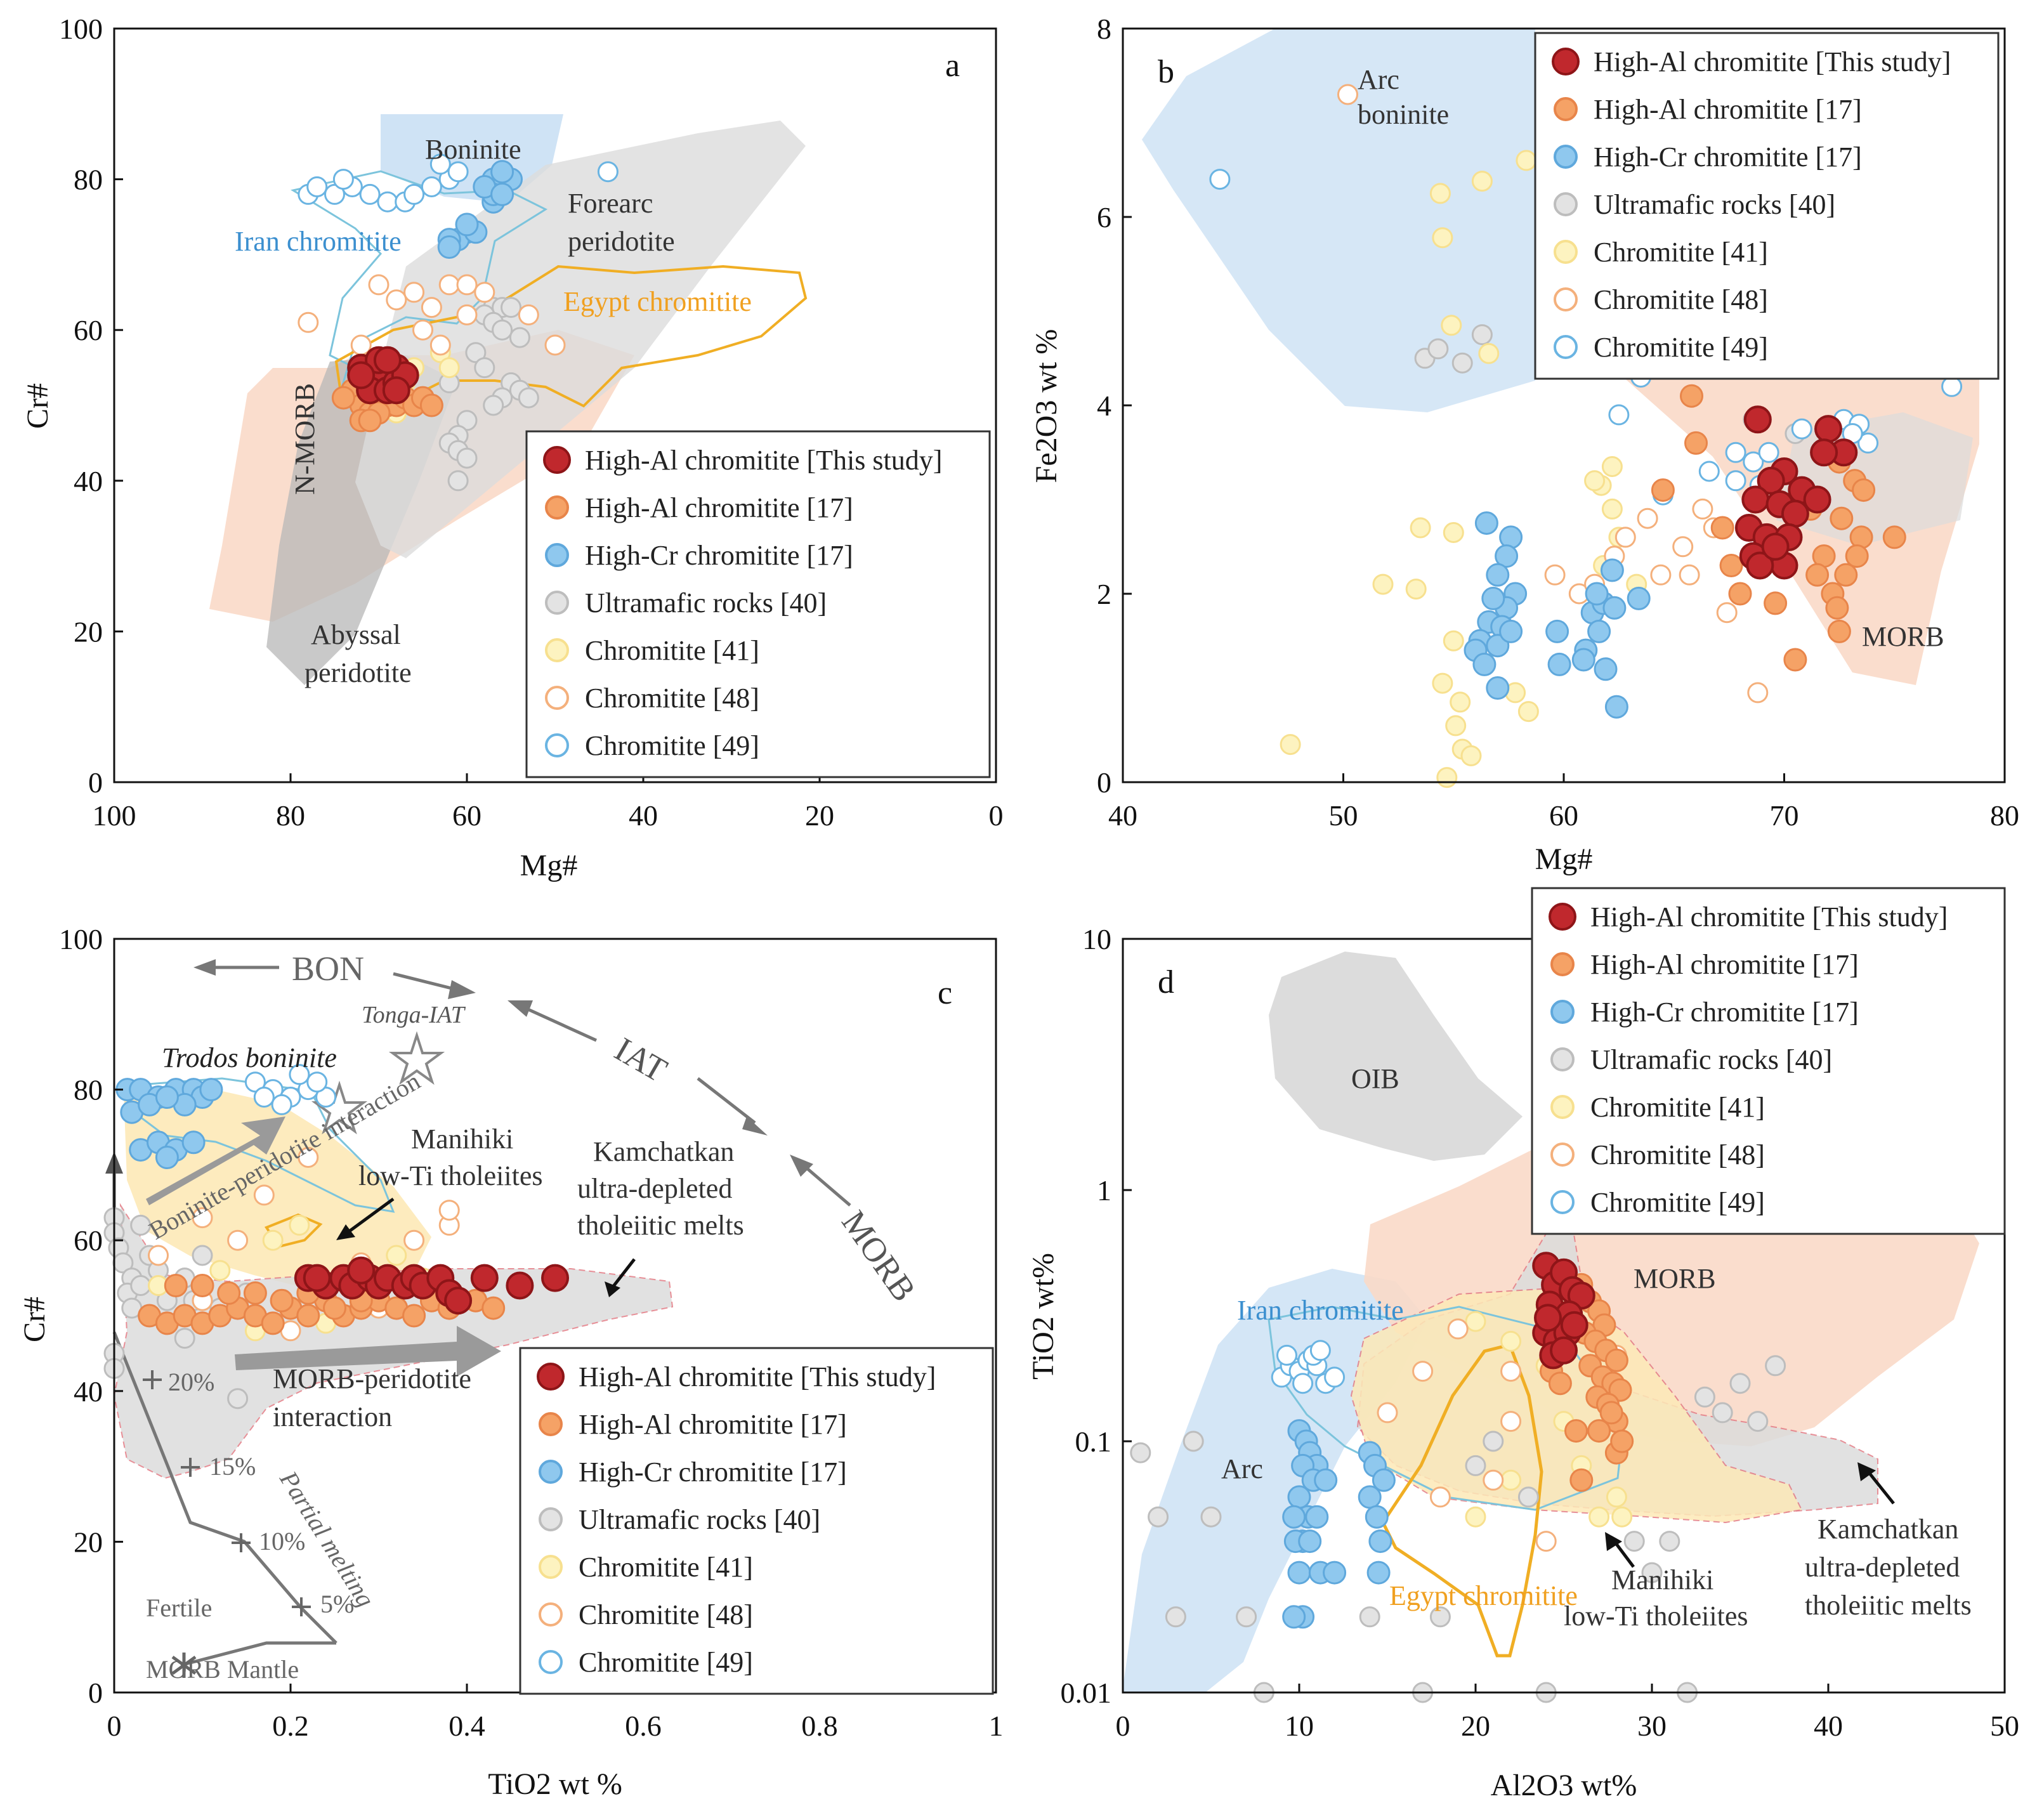 Image resolution: width=2037 pixels, height=1820 pixels. Describe the element at coordinates (1724, 1013) in the screenshot. I see `legend-label-high_cr_17: High-Cr chromitite [17]` at that location.